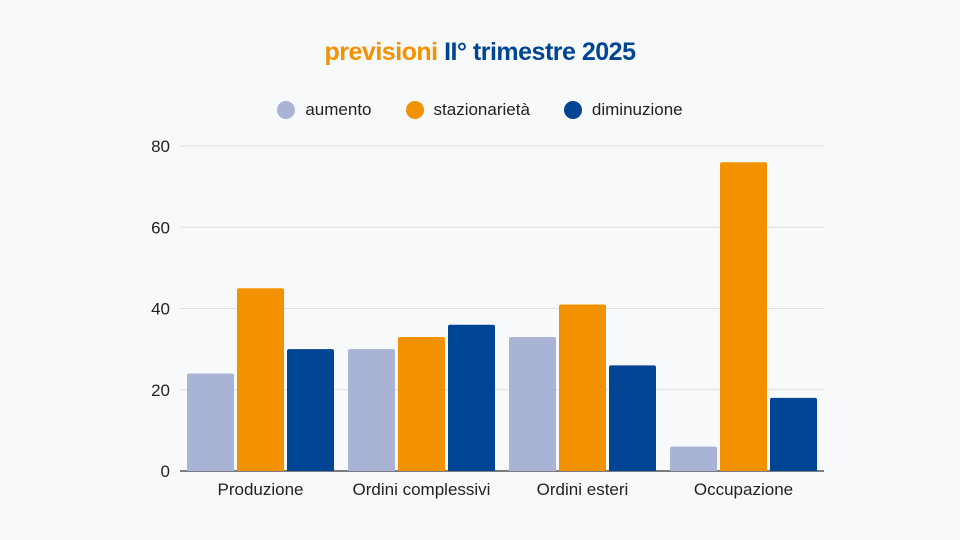 The height and width of the screenshot is (540, 960). I want to click on legend-item-stazionarieta: stazionarietà, so click(467, 110).